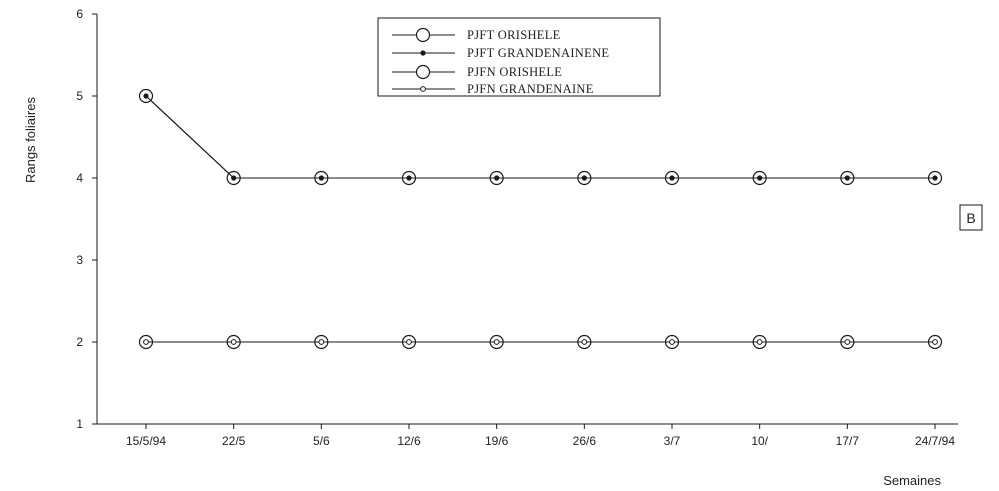  I want to click on y-tick-label: 6, so click(79, 14).